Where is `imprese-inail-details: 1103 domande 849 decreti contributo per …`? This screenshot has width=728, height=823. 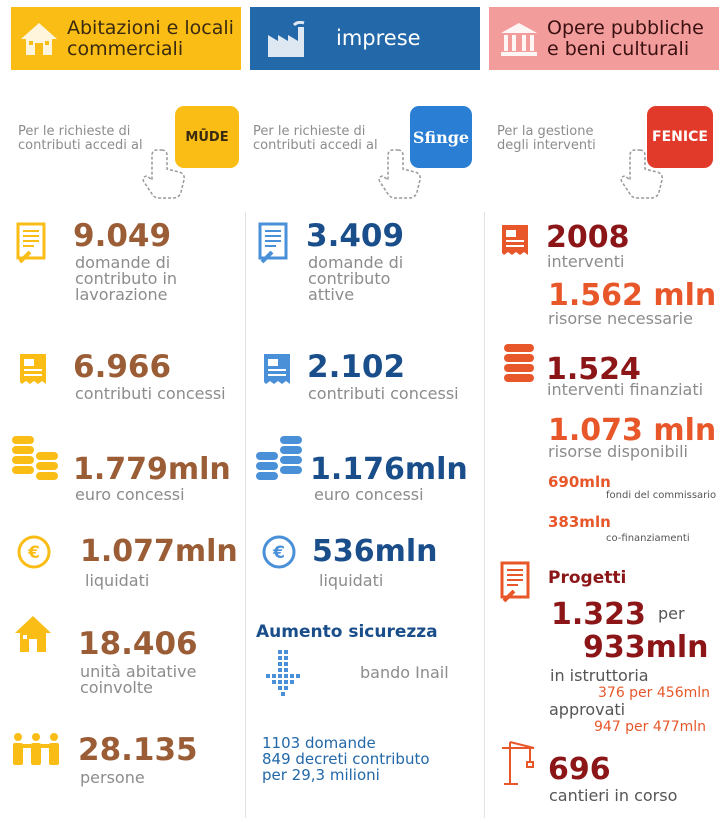 imprese-inail-details: 1103 domande 849 decreti contributo per … is located at coordinates (346, 759).